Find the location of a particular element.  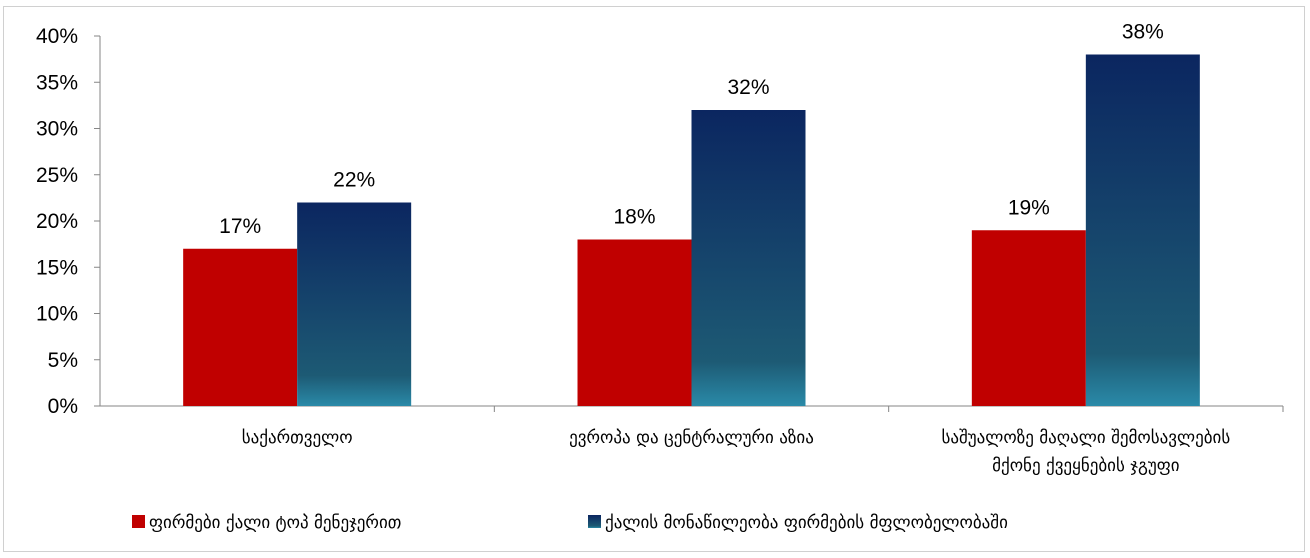

bar-series1-cat3 is located at coordinates (1028, 318).